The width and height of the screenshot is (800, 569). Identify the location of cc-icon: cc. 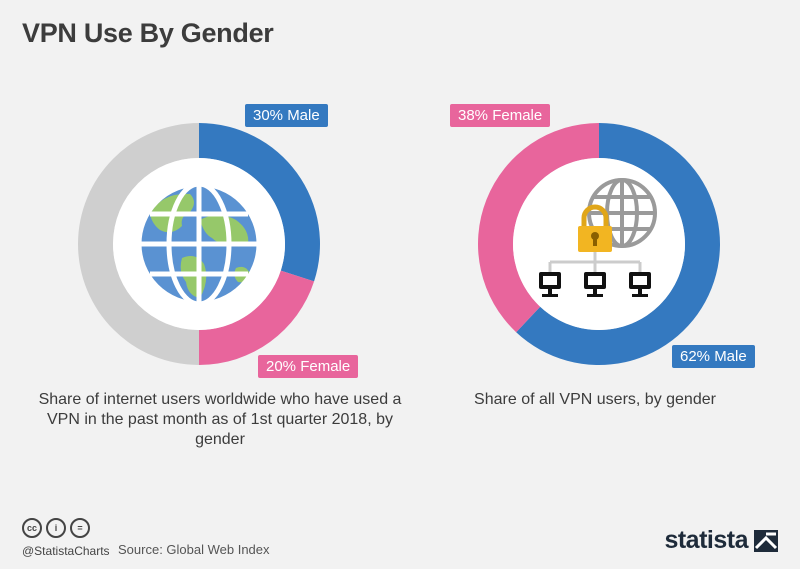
(32, 528).